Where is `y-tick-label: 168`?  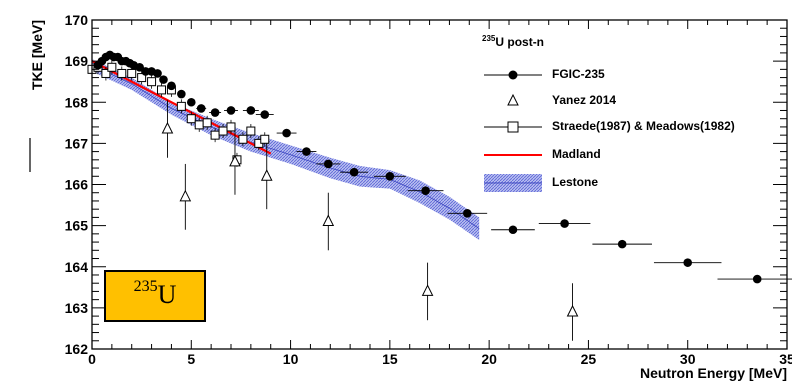
y-tick-label: 168 is located at coordinates (77, 102).